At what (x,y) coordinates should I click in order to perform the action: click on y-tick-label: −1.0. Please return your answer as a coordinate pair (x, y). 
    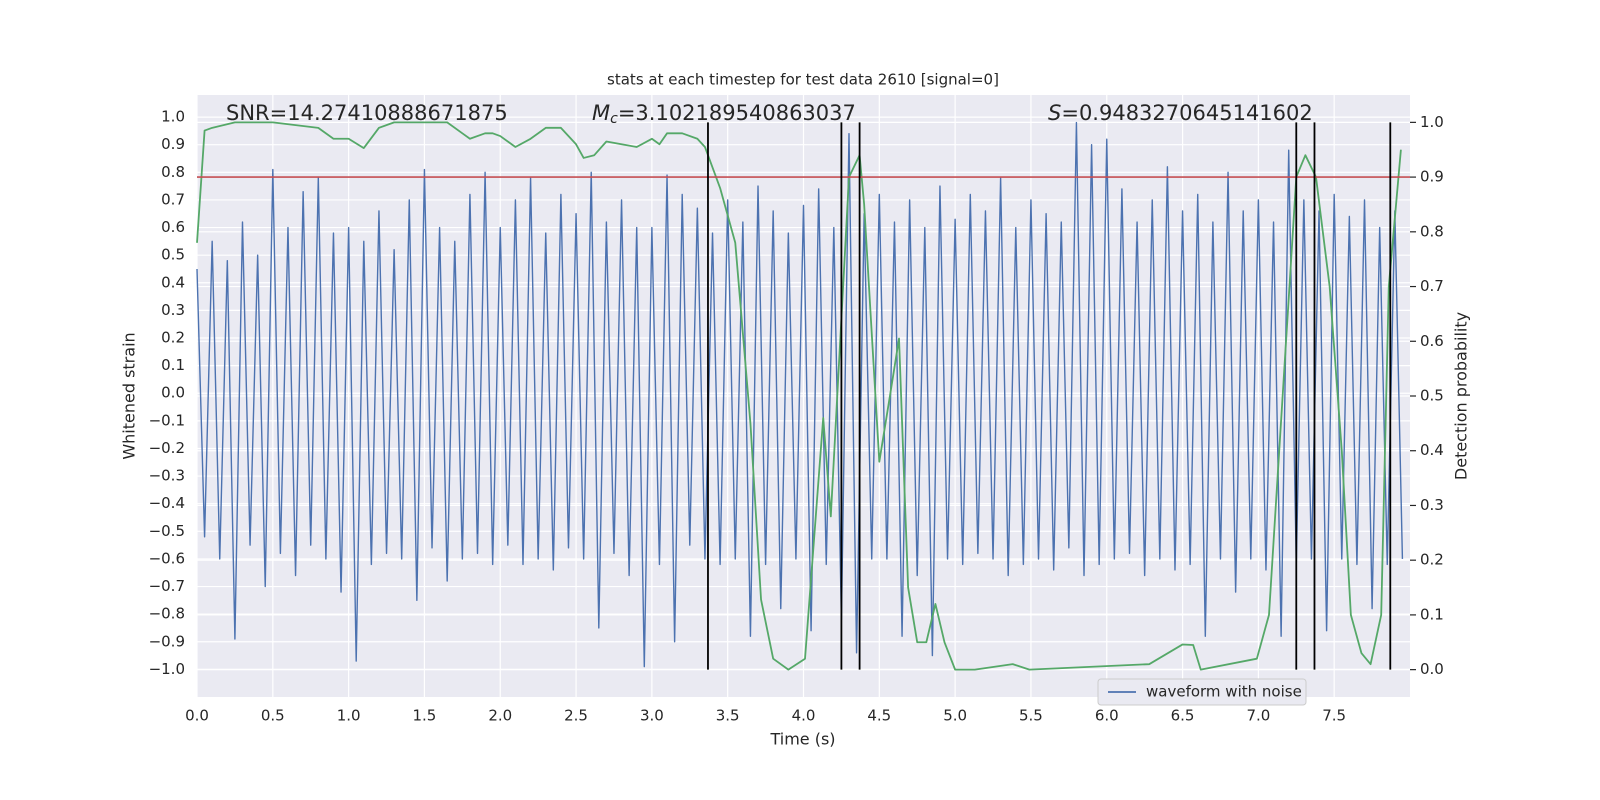
    Looking at the image, I should click on (167, 669).